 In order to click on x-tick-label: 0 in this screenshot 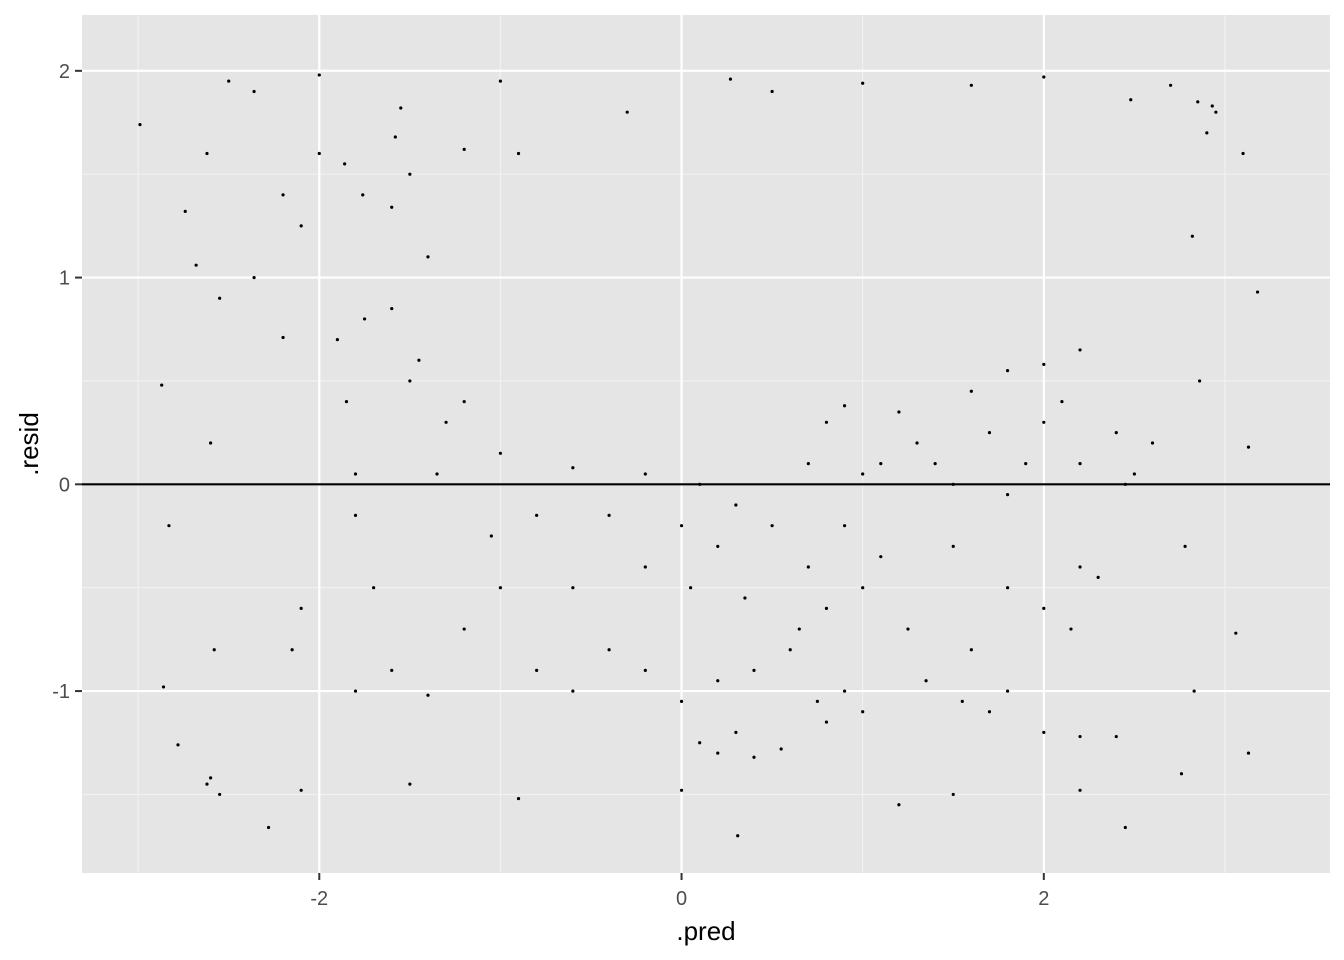, I will do `click(681, 899)`.